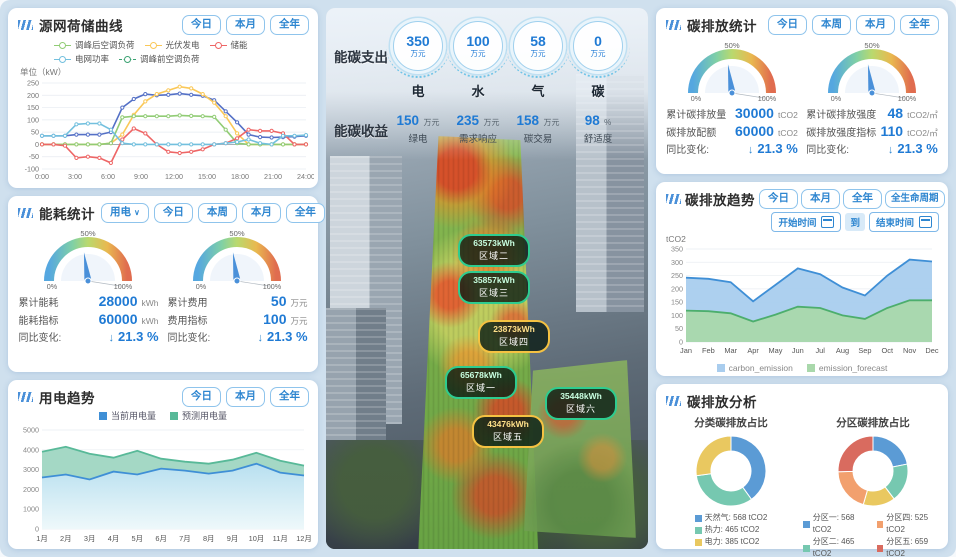 The image size is (956, 557). What do you see at coordinates (514, 337) in the screenshot?
I see `zone-label-区域四: 23873kWh 区域四` at bounding box center [514, 337].